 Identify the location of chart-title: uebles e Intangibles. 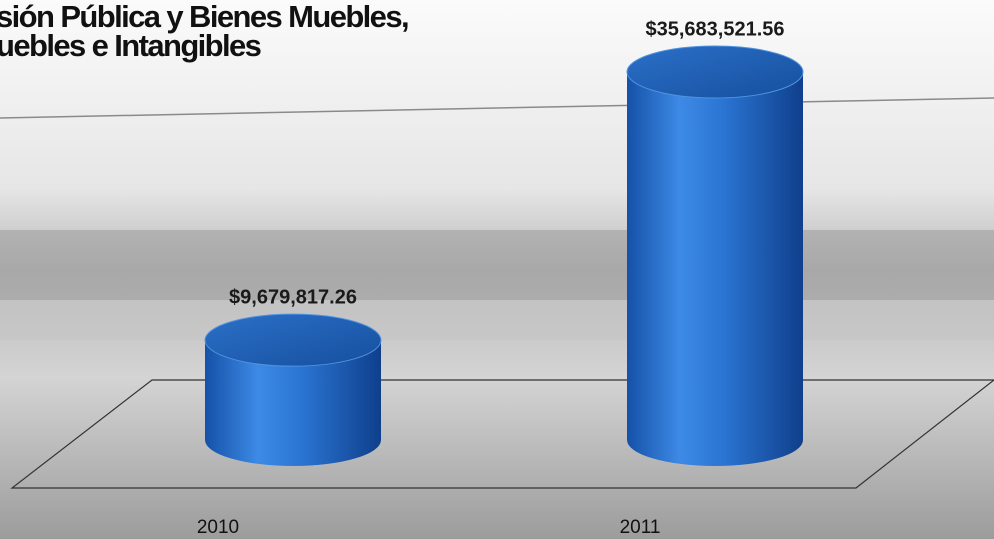
(130, 45).